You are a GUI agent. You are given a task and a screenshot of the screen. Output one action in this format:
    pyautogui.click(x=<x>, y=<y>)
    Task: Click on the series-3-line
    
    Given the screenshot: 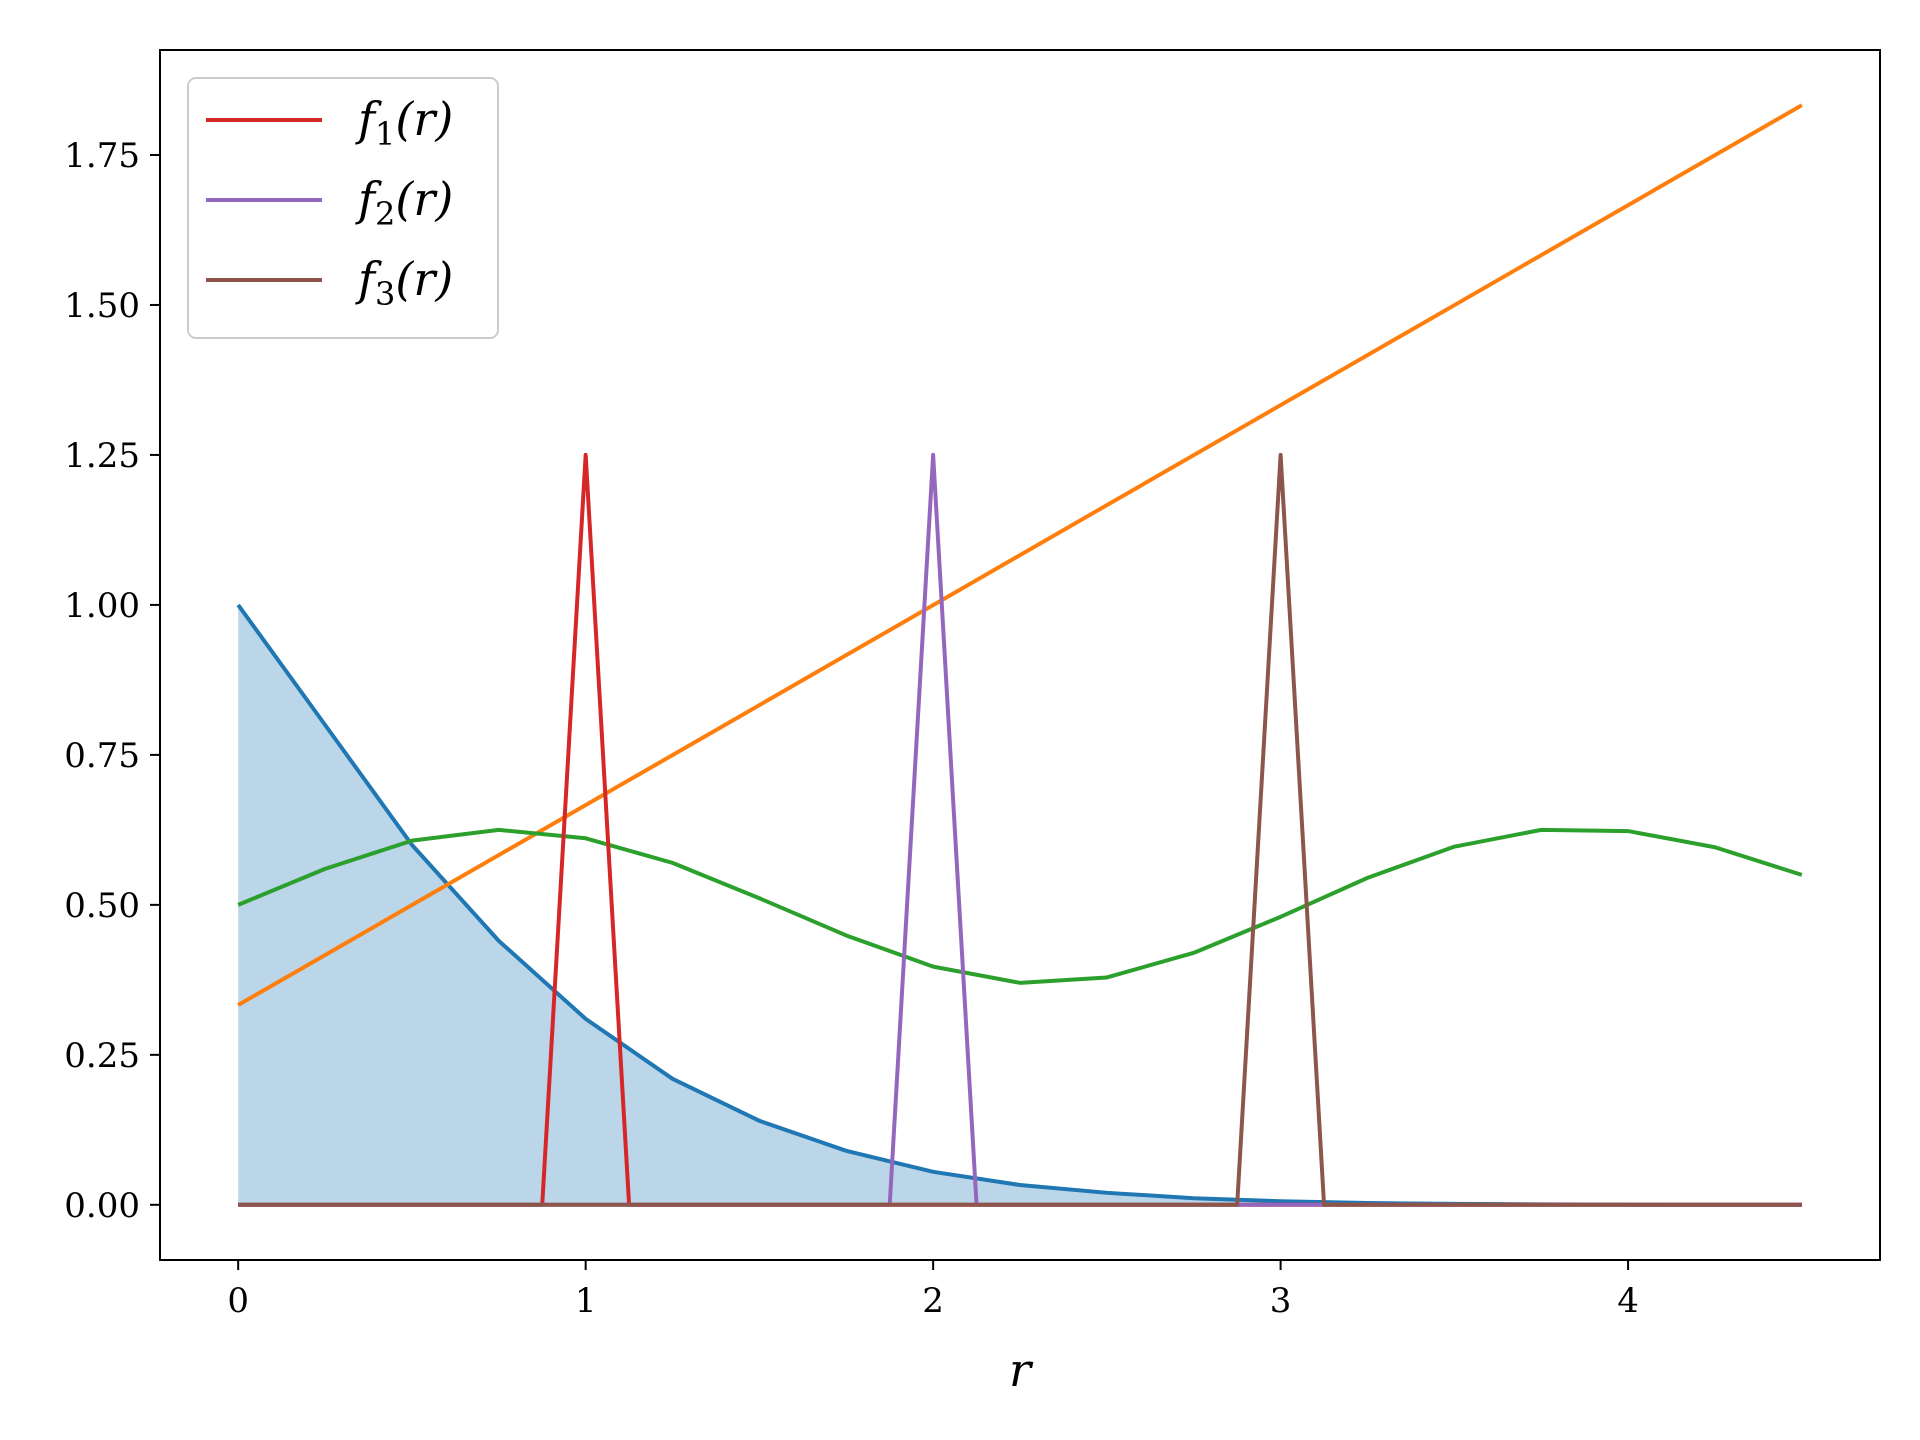 What is the action you would take?
    pyautogui.click(x=1020, y=906)
    